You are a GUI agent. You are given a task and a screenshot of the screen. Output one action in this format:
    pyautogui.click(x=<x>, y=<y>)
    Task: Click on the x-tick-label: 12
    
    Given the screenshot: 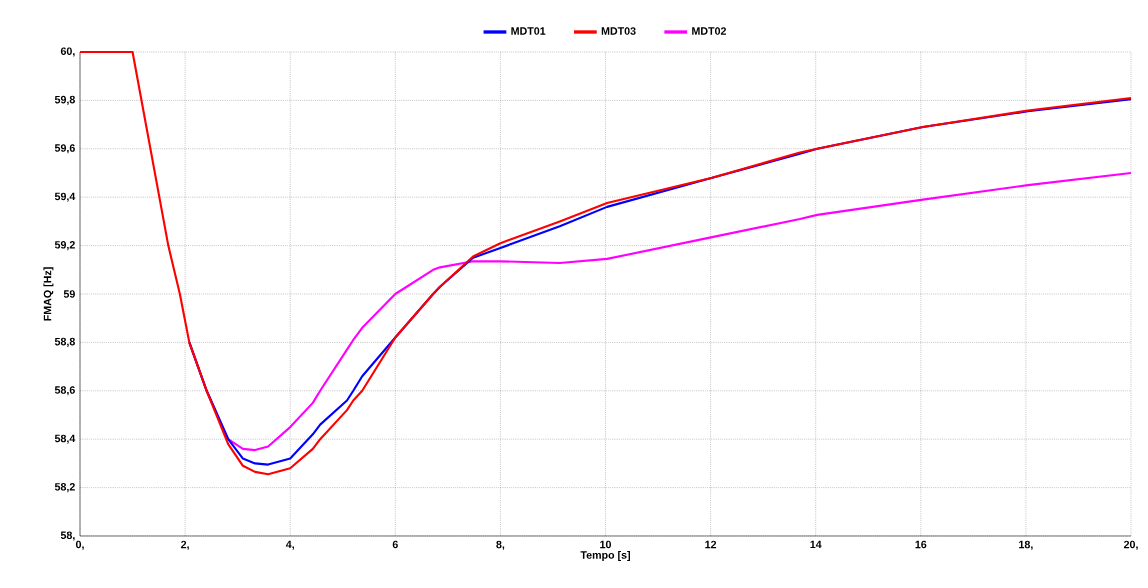 What is the action you would take?
    pyautogui.click(x=711, y=544)
    